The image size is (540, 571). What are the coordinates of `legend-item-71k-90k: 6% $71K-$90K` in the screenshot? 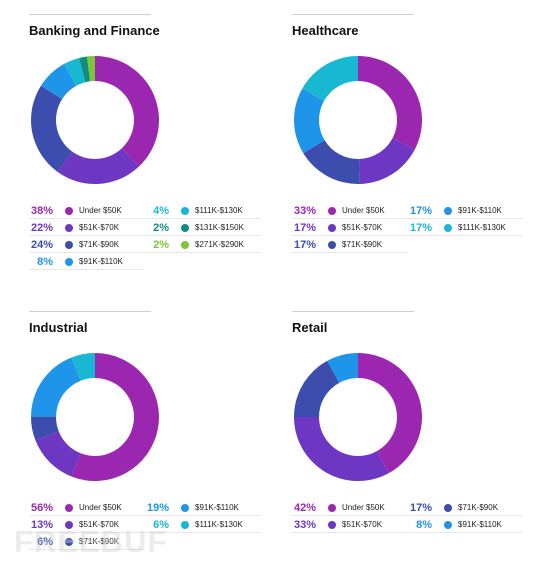 It's located at (86, 542).